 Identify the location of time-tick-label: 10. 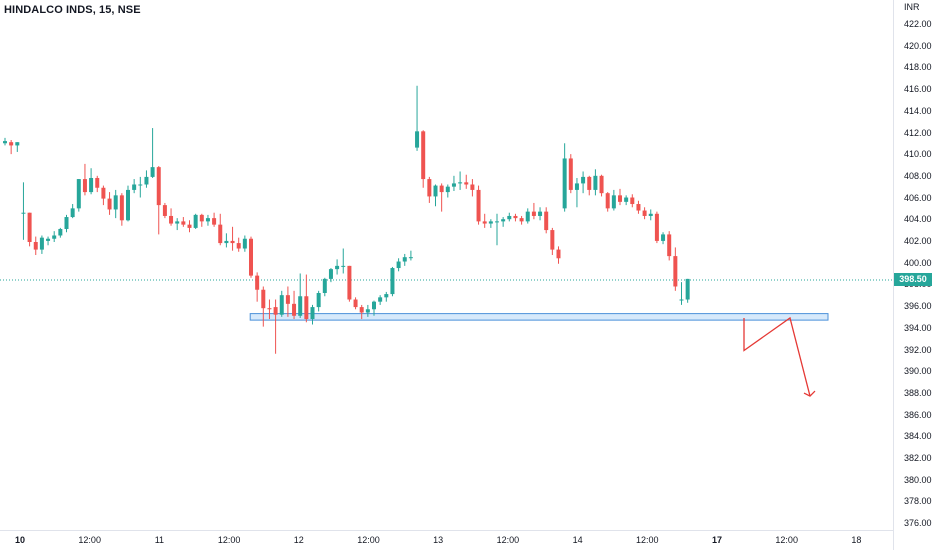
(20, 540).